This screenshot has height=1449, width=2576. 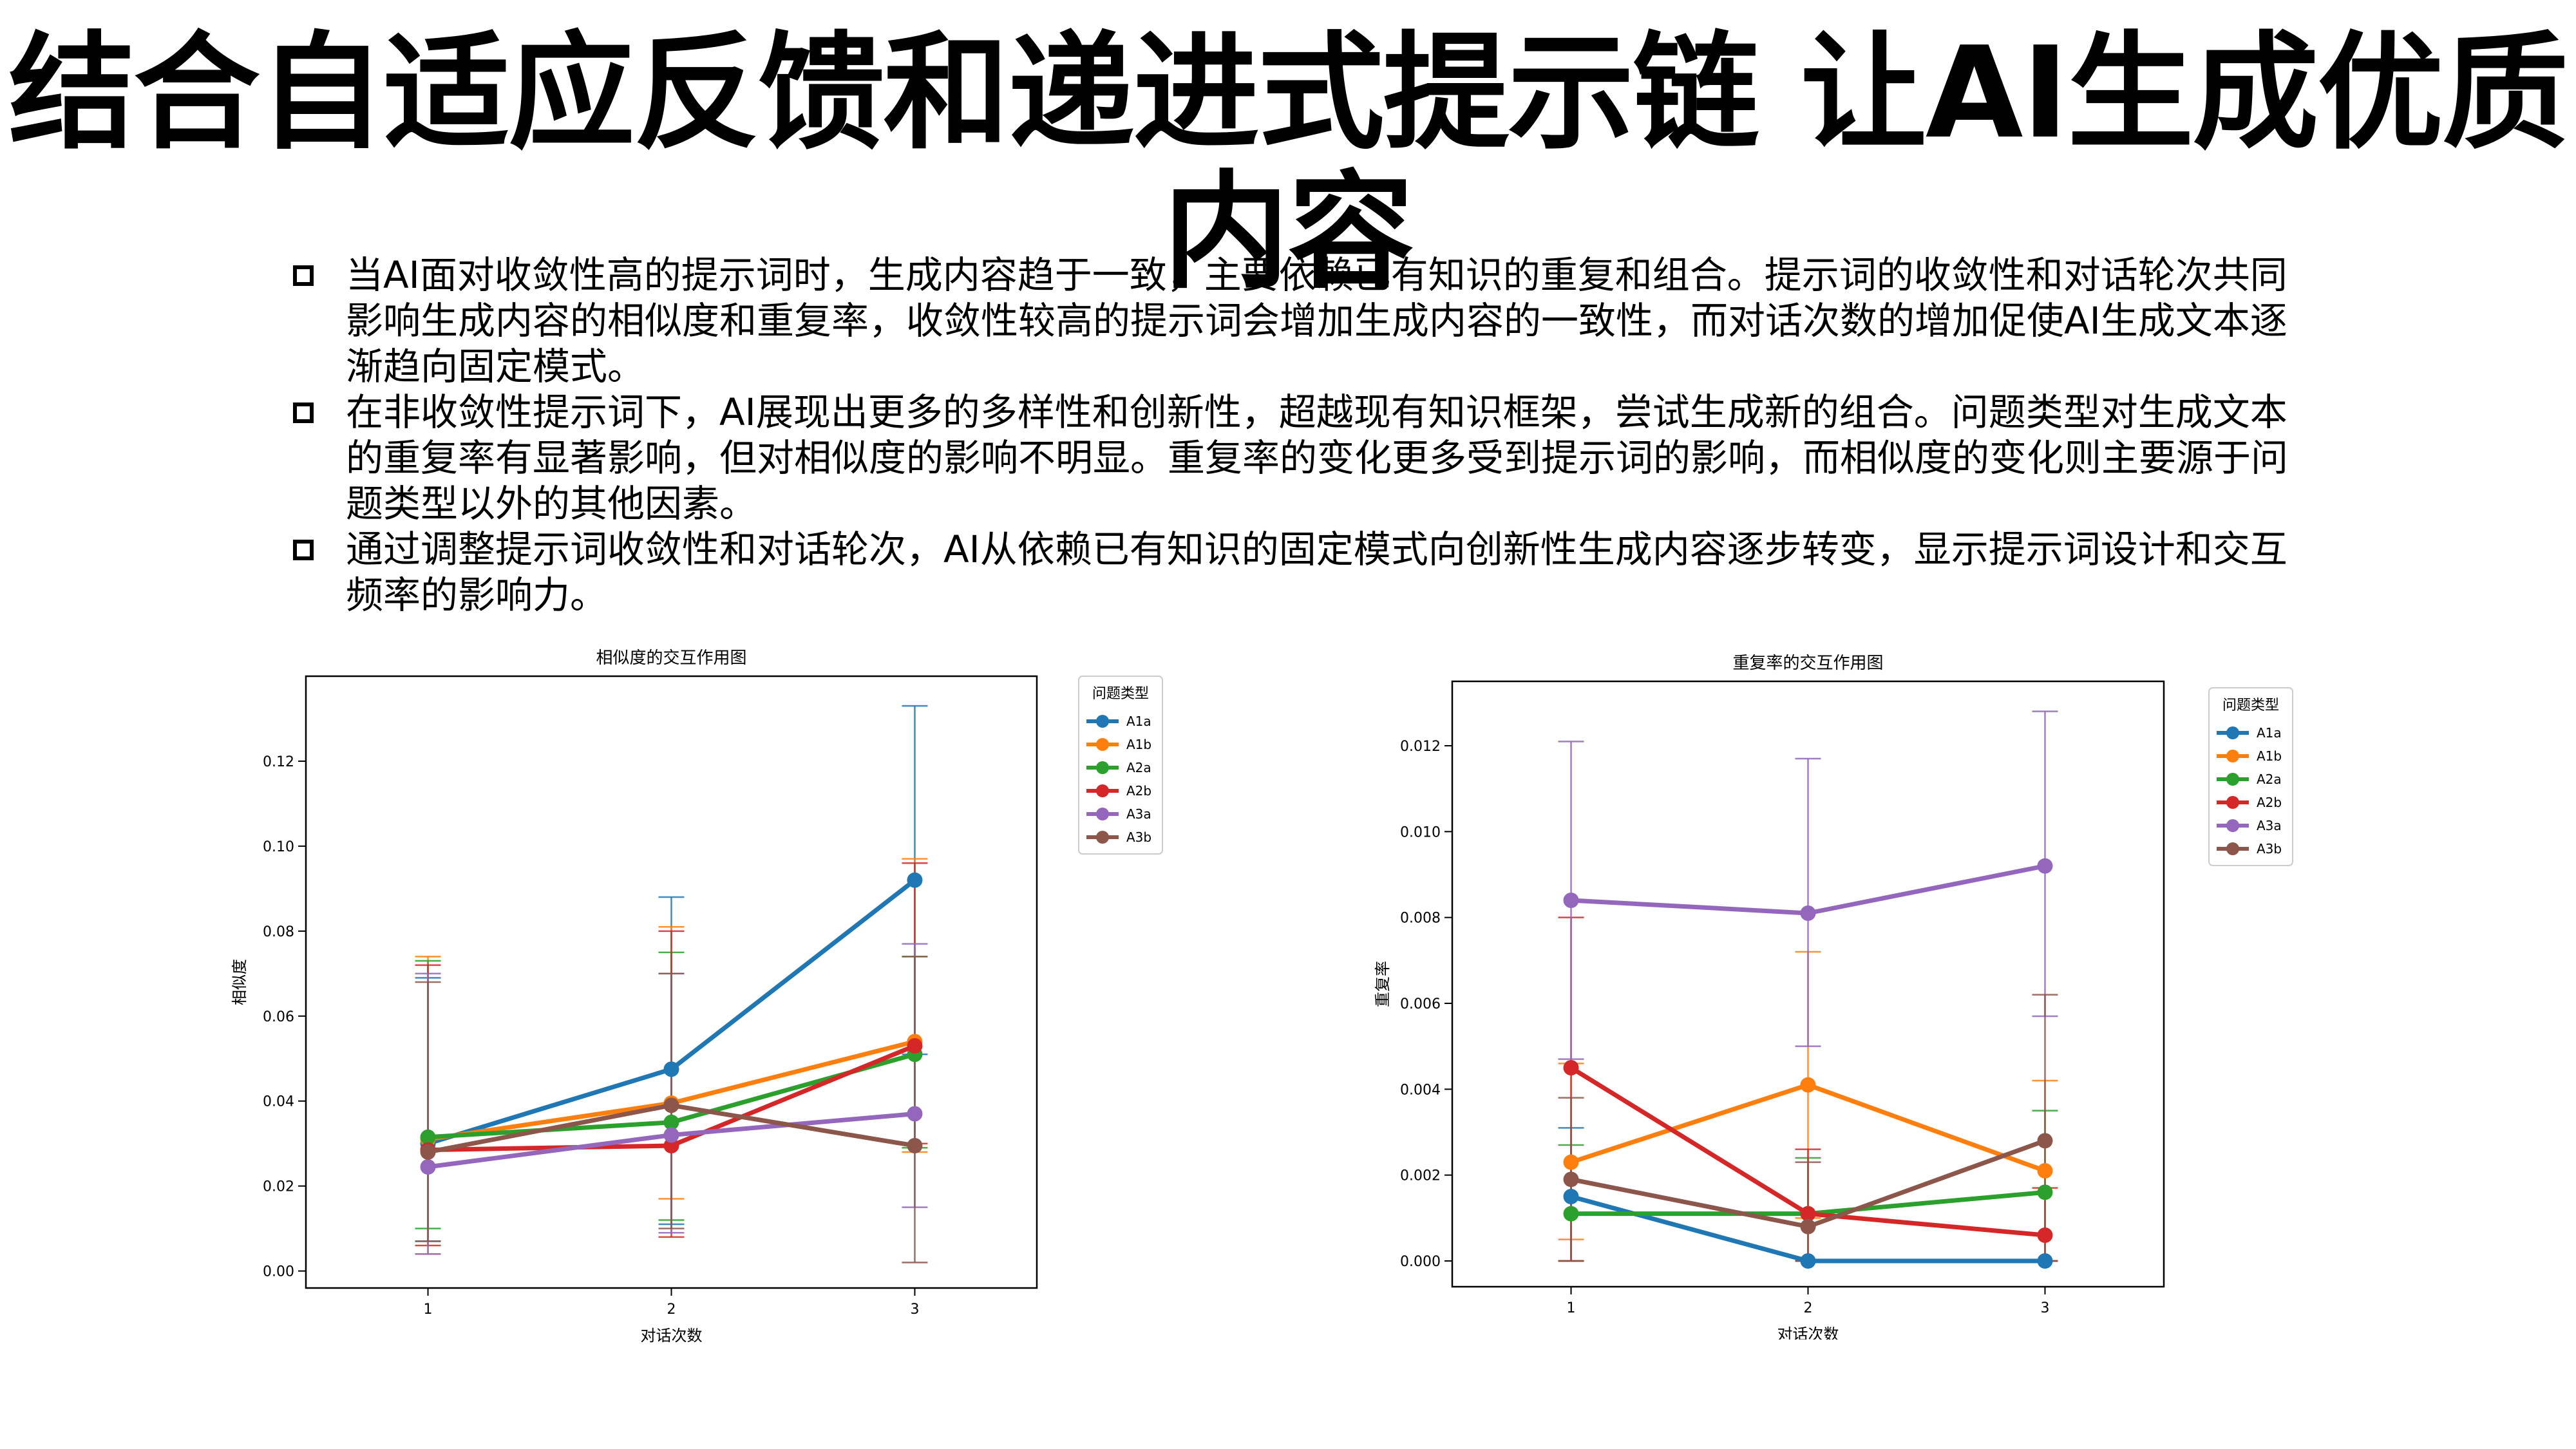 I want to click on y-tick-label: 0.008, so click(x=1420, y=919).